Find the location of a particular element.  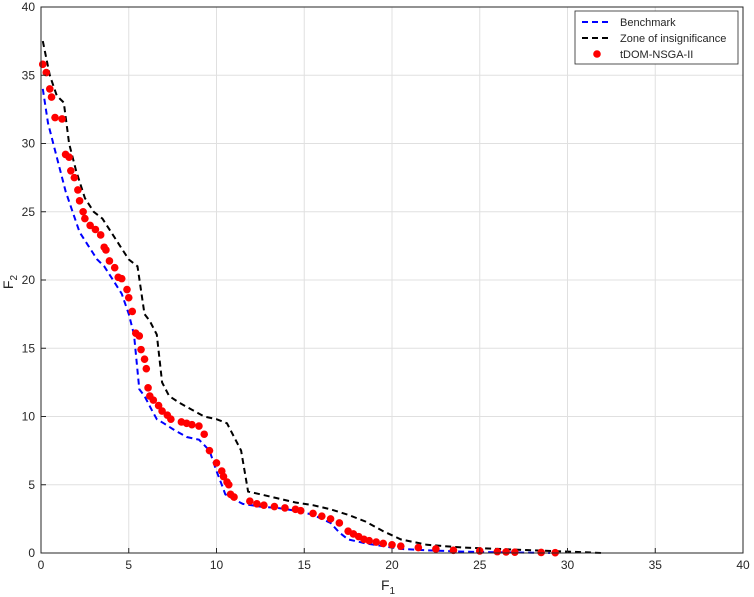

x-tick-label: 25 is located at coordinates (480, 565).